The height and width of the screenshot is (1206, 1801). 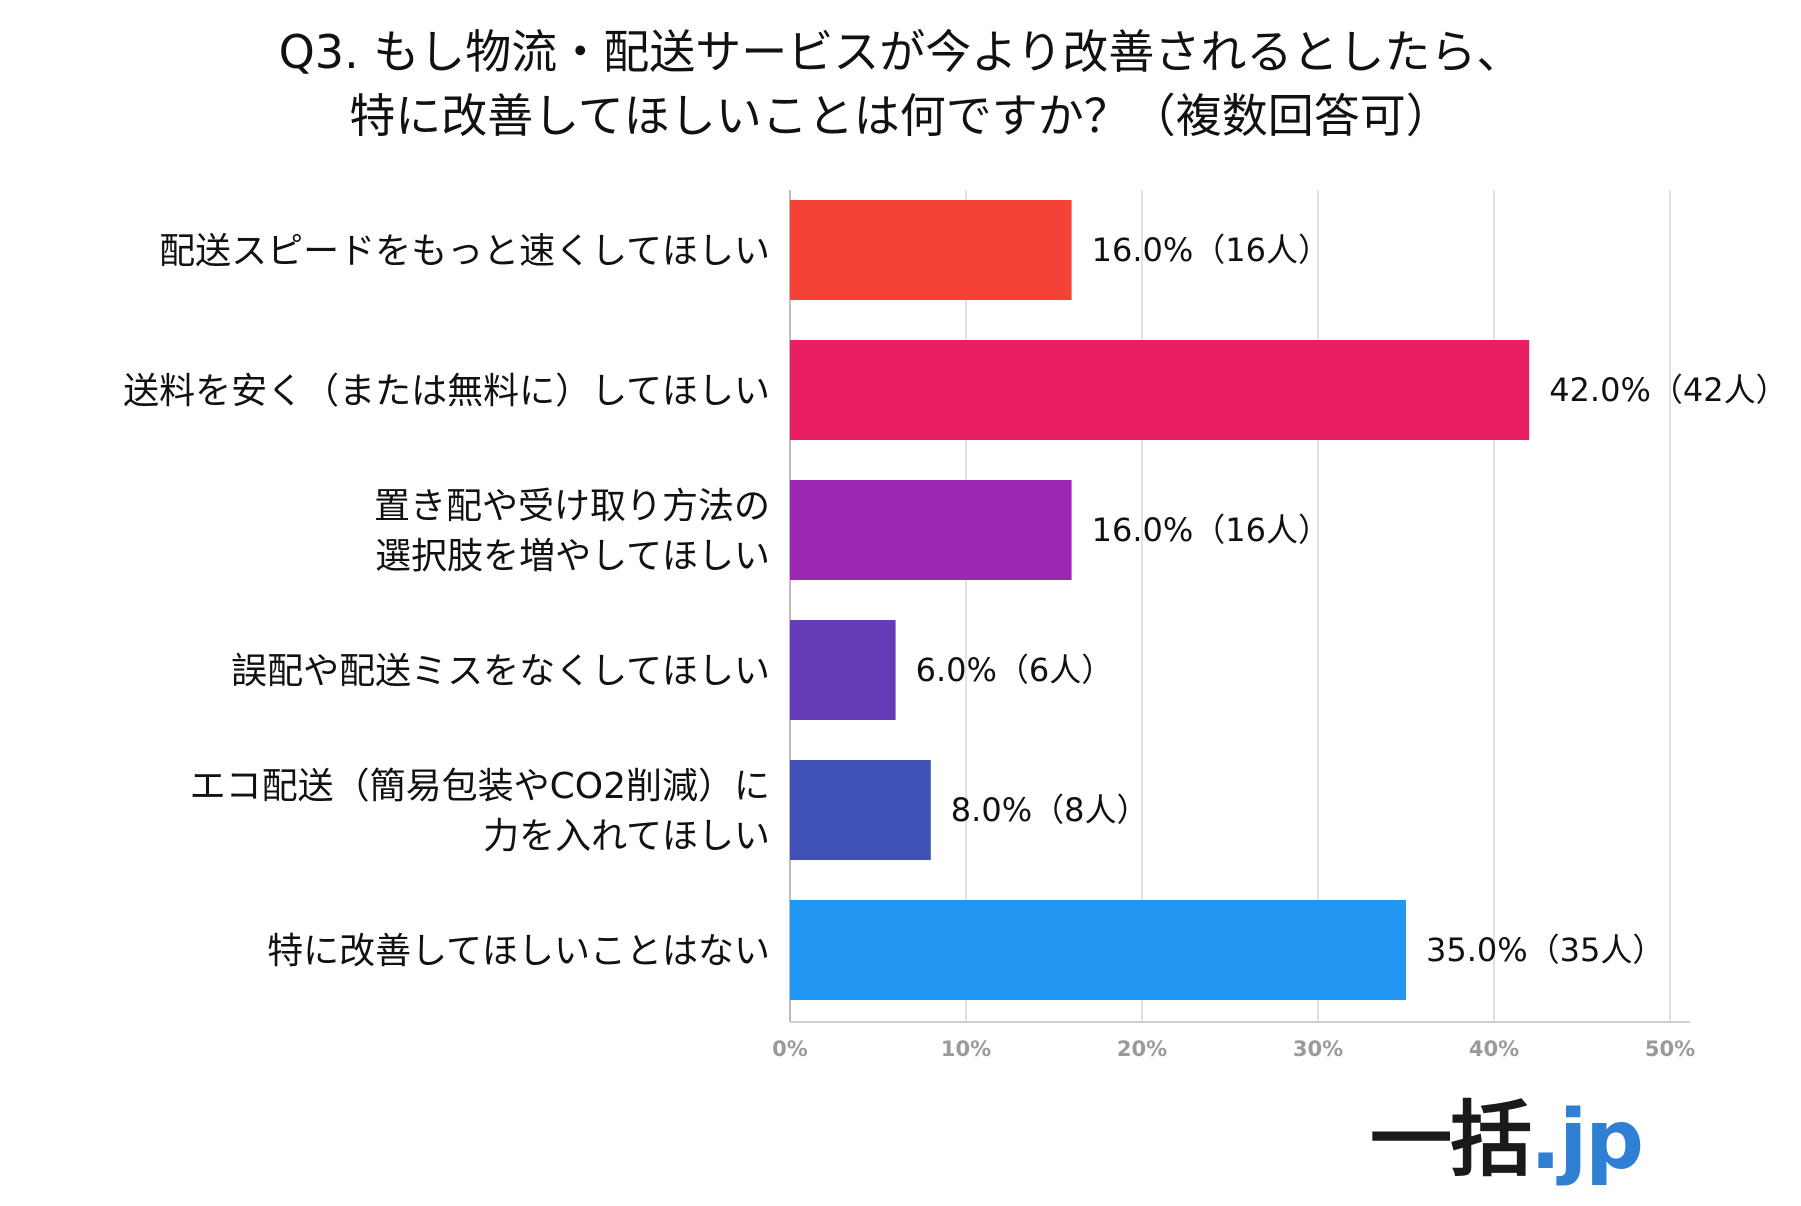 What do you see at coordinates (464, 251) in the screenshot?
I see `category-label: 配送スピードをもっと速くしてほしい` at bounding box center [464, 251].